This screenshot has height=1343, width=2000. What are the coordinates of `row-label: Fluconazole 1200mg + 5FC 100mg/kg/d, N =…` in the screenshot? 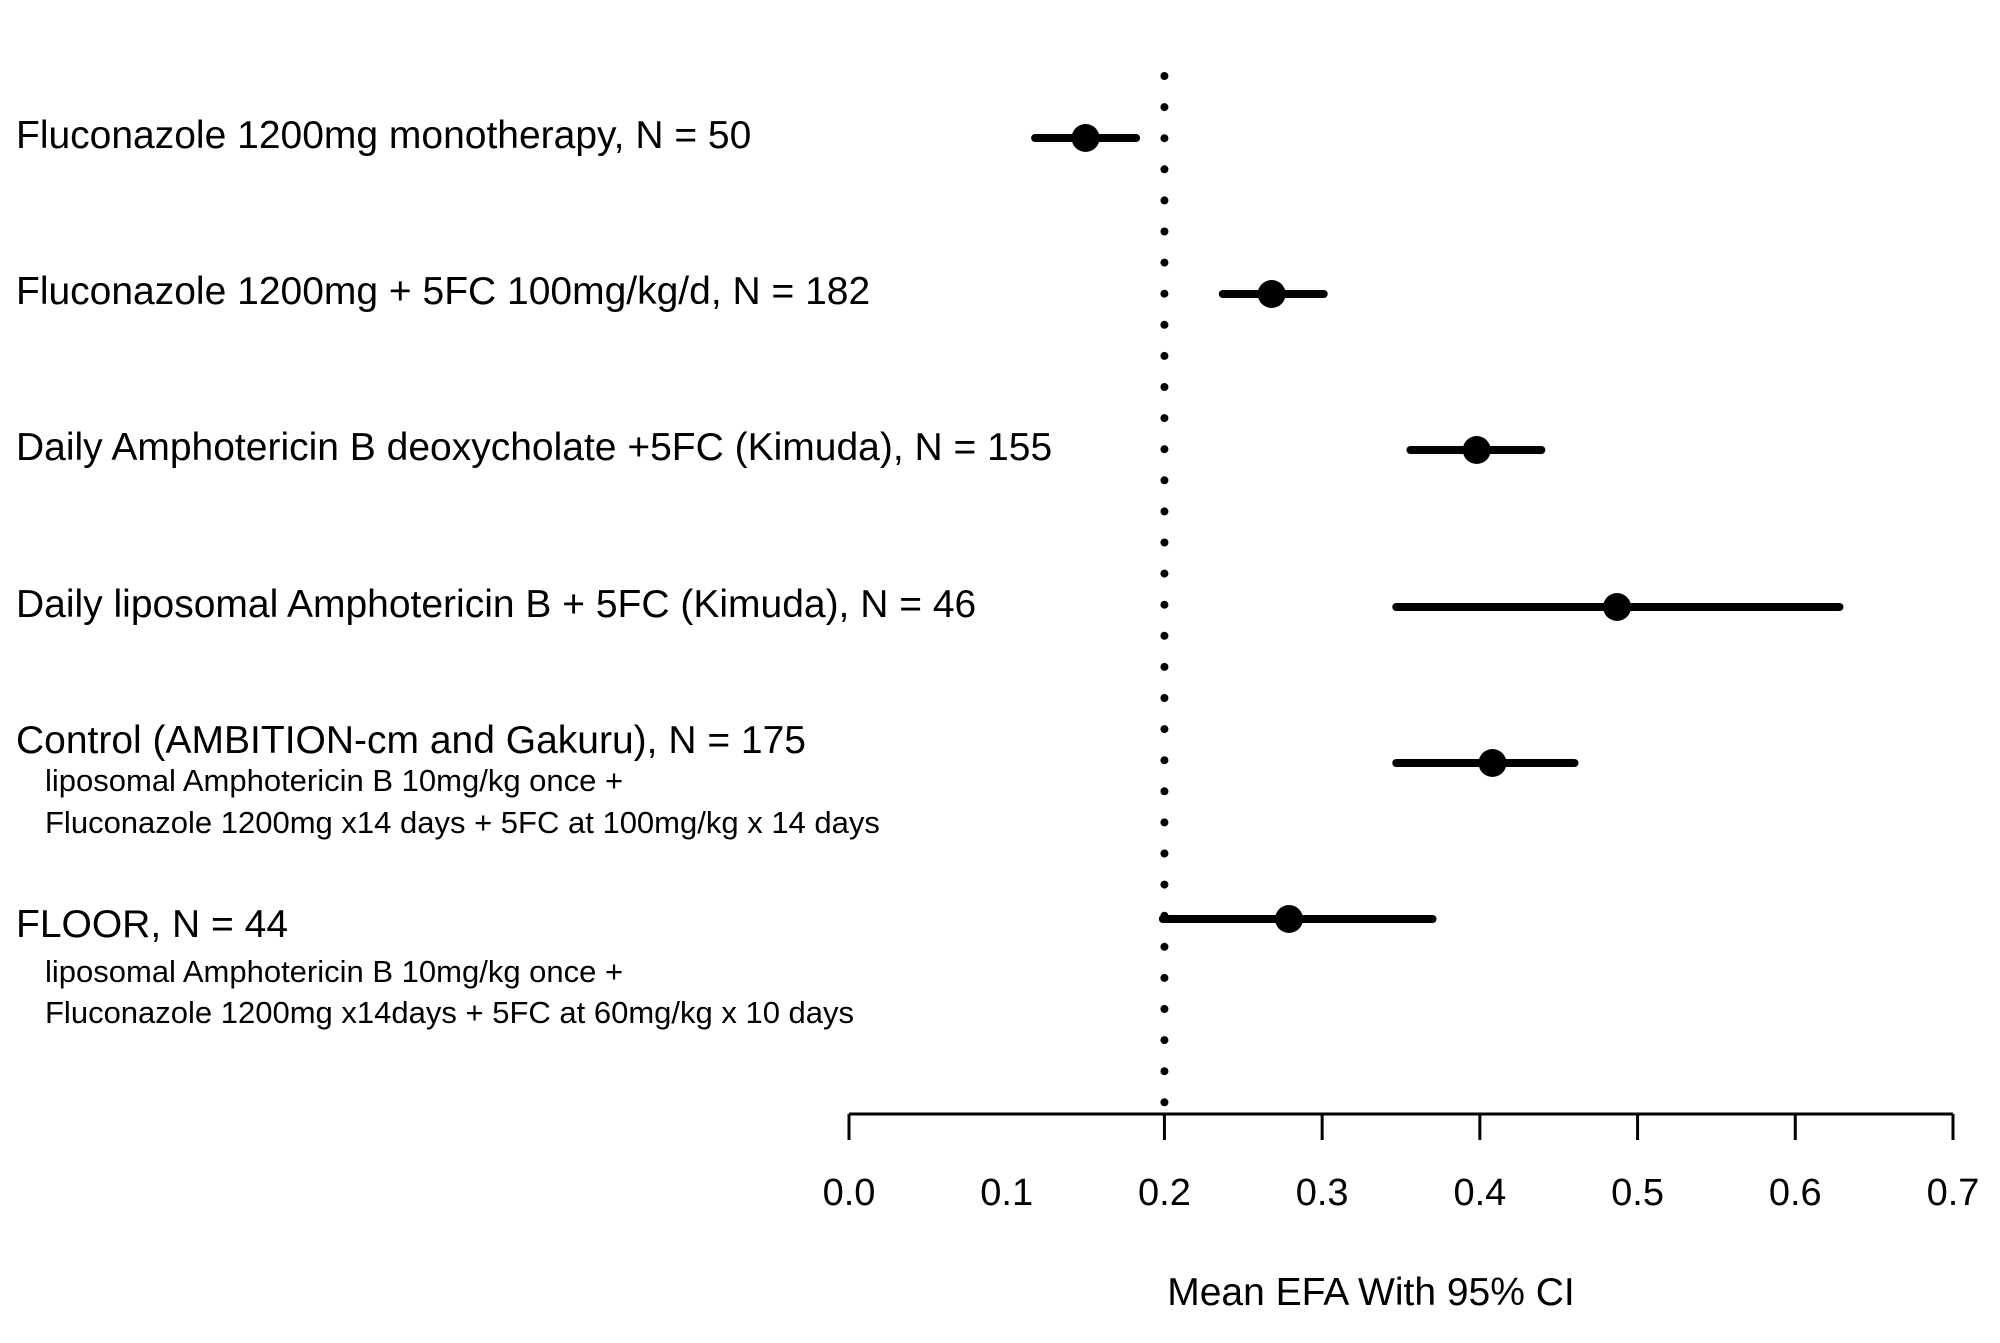 It's located at (443, 291).